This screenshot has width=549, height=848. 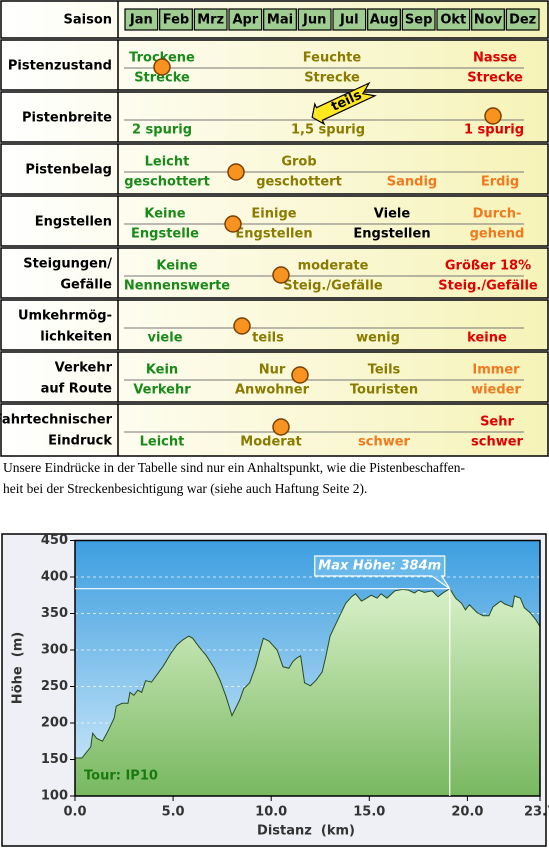 What do you see at coordinates (379, 566) in the screenshot?
I see `max-label: Max Höhe: 384m` at bounding box center [379, 566].